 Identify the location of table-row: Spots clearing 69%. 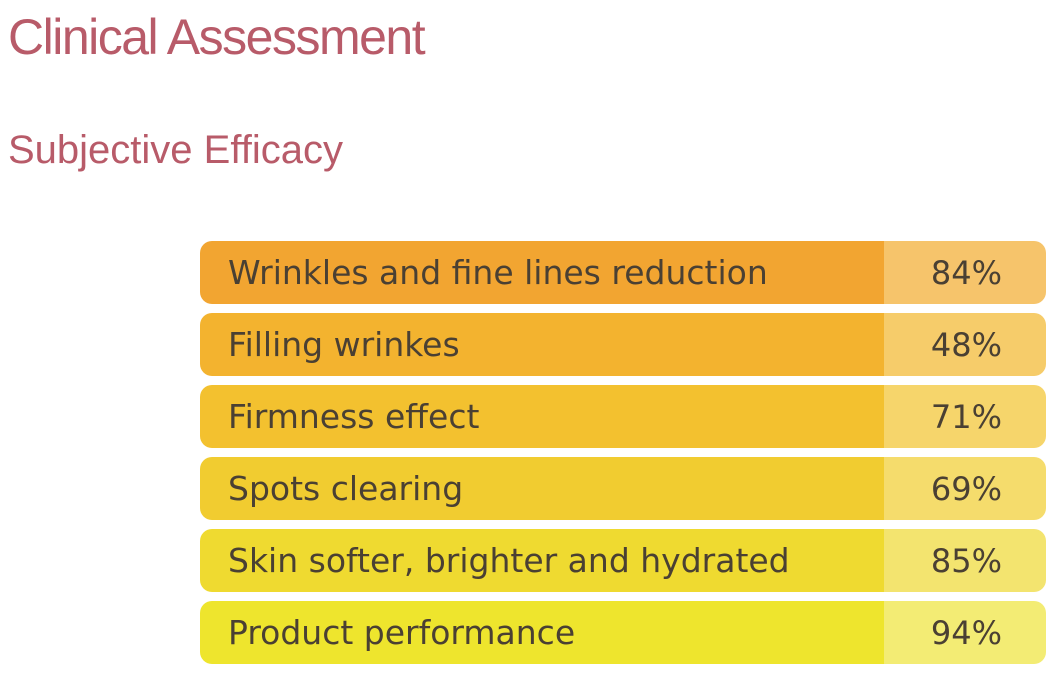
(623, 488).